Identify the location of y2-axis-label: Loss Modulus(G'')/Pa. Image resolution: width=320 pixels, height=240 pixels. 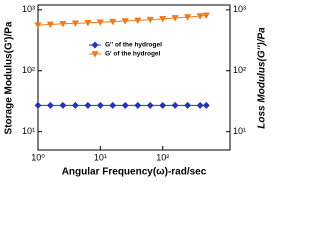
(262, 78).